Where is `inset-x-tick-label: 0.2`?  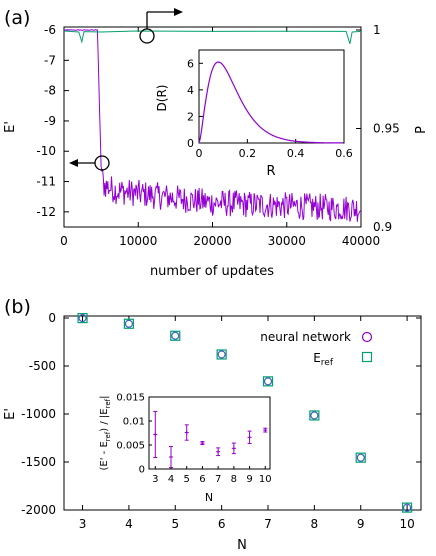
inset-x-tick-label: 0.2 is located at coordinates (248, 153).